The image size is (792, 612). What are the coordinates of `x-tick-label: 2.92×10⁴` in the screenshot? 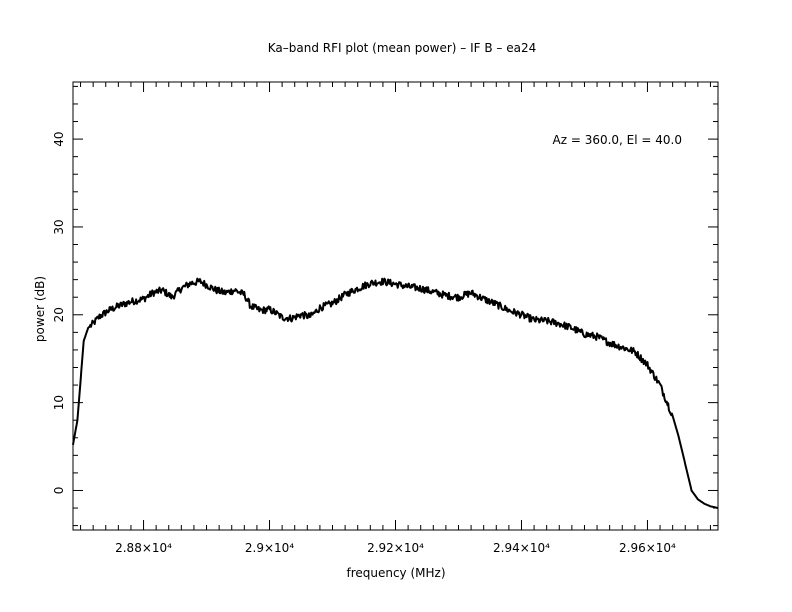 It's located at (395, 548).